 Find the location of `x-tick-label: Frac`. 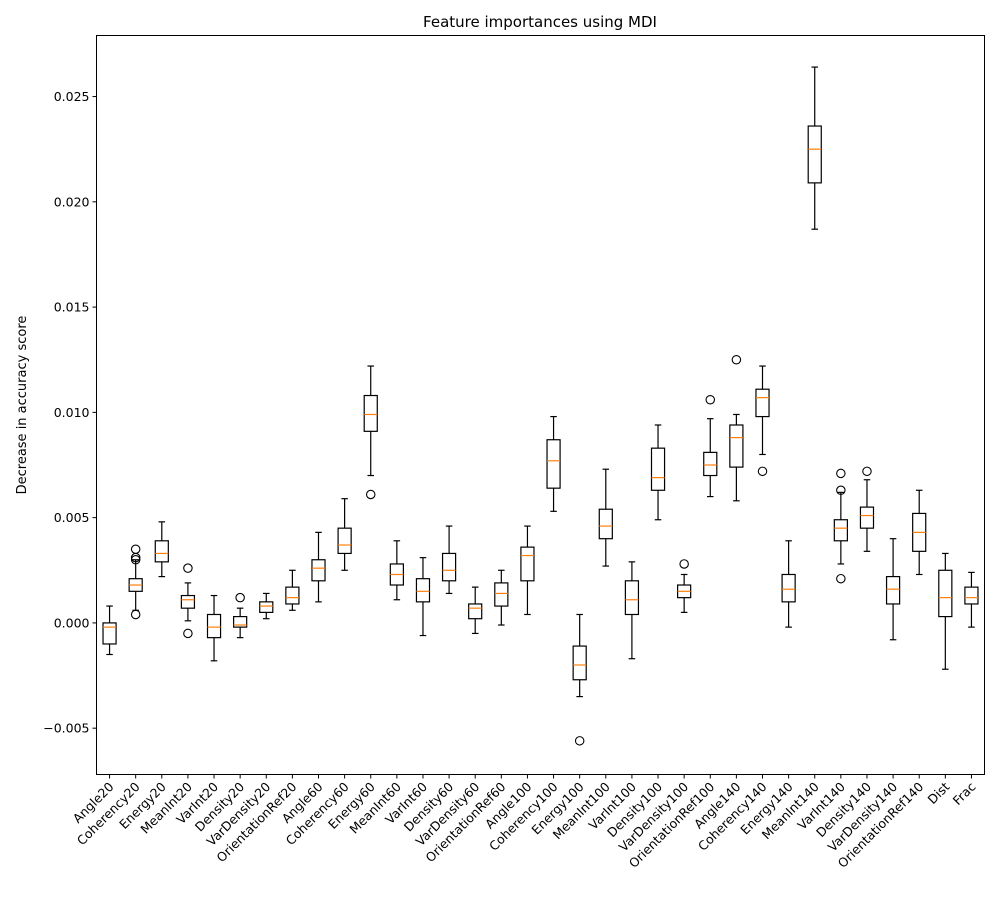

x-tick-label: Frac is located at coordinates (964, 793).